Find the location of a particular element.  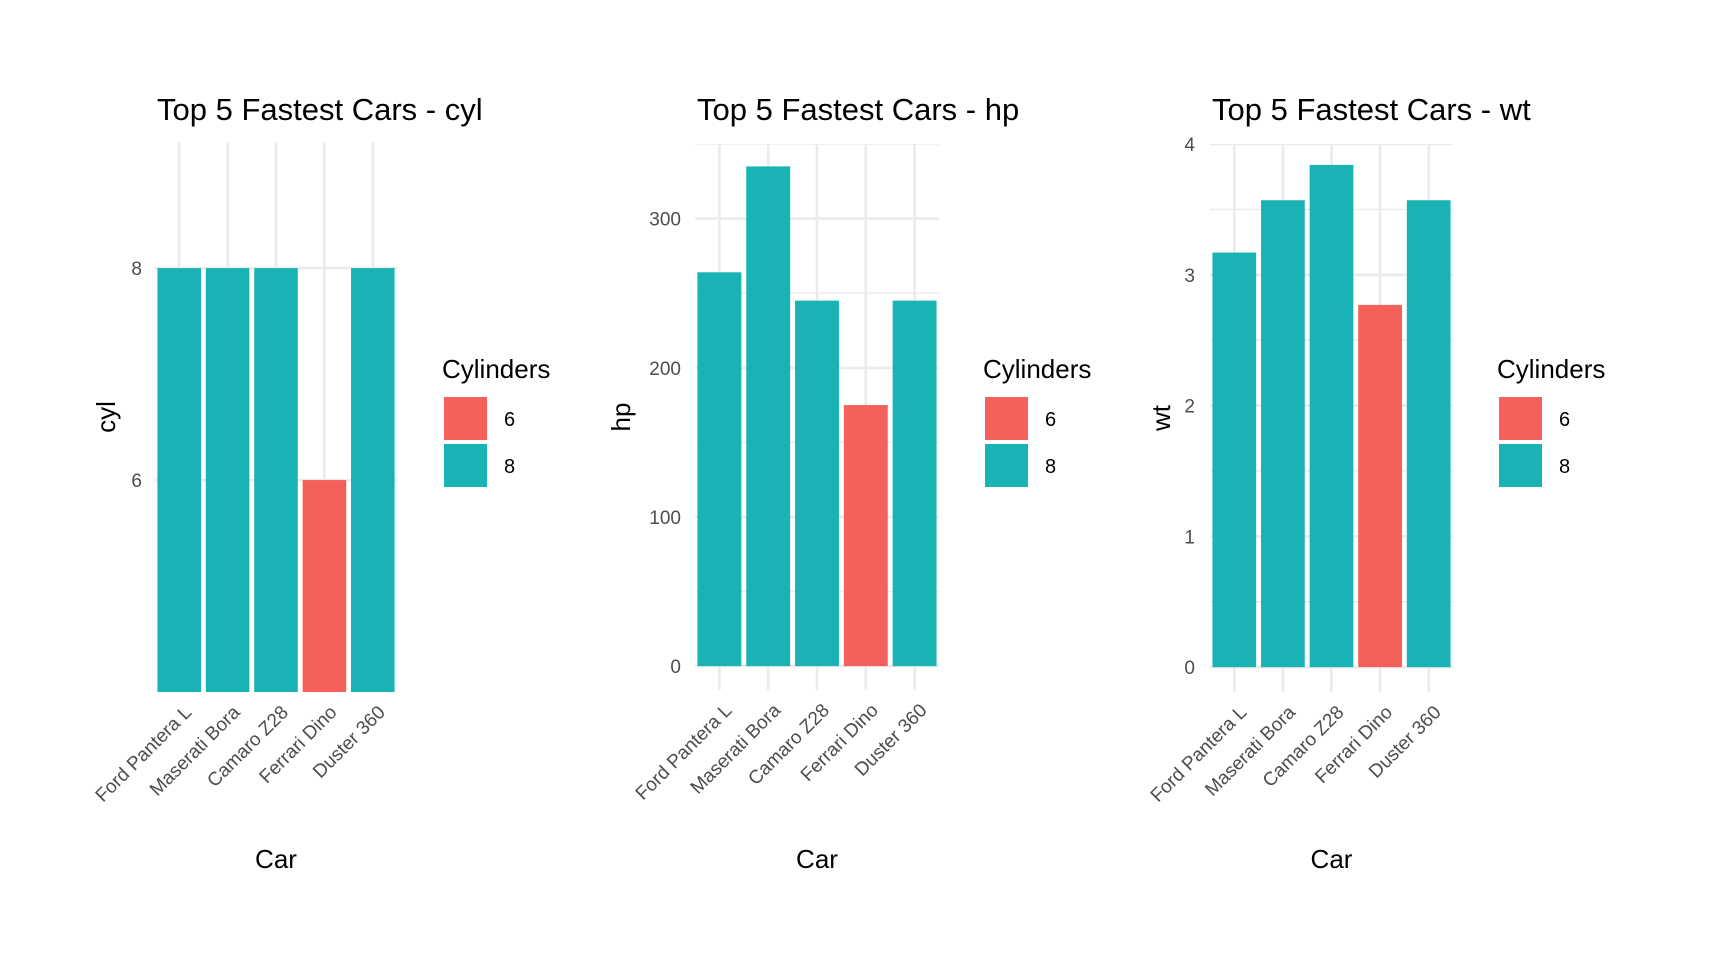

y-tick-label: 6 is located at coordinates (136, 481).